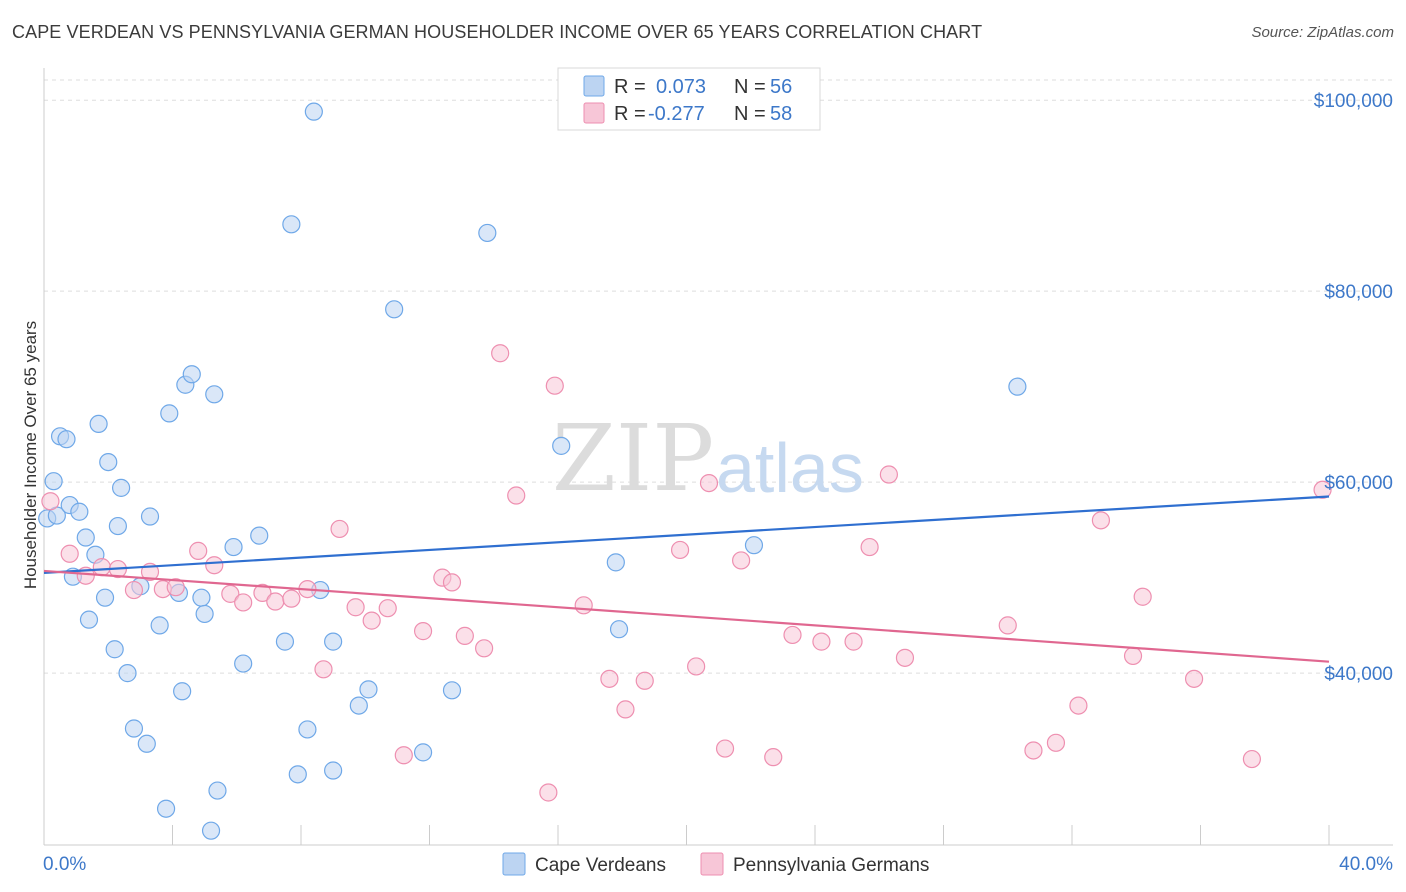 Image resolution: width=1406 pixels, height=892 pixels. Describe the element at coordinates (594, 113) in the screenshot. I see `legend-swatch-pennsylvania-germans` at that location.